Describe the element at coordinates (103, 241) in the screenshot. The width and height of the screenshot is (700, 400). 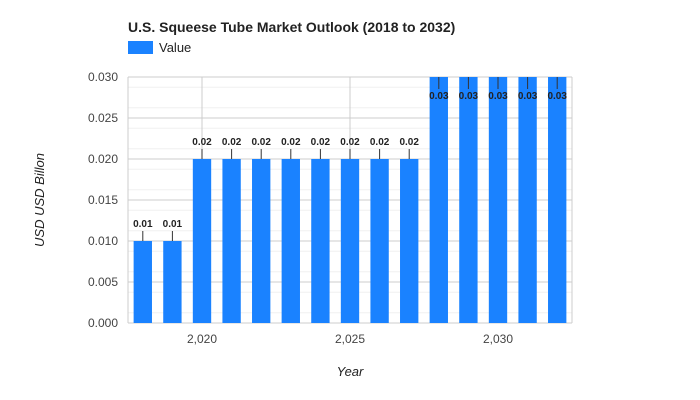
I see `y-tick-label: 0.010` at that location.